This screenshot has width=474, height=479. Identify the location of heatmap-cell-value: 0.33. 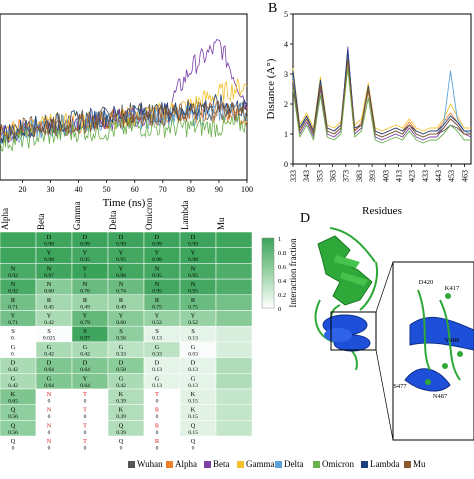
(157, 354).